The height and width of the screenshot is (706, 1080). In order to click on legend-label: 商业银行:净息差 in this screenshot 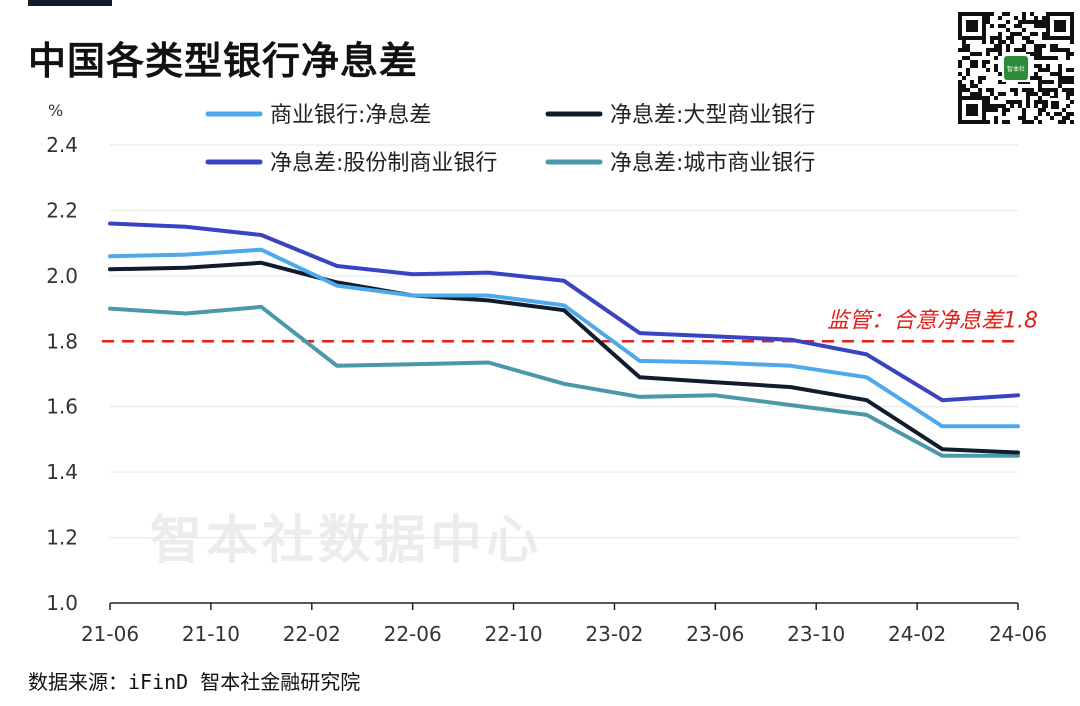, I will do `click(350, 115)`.